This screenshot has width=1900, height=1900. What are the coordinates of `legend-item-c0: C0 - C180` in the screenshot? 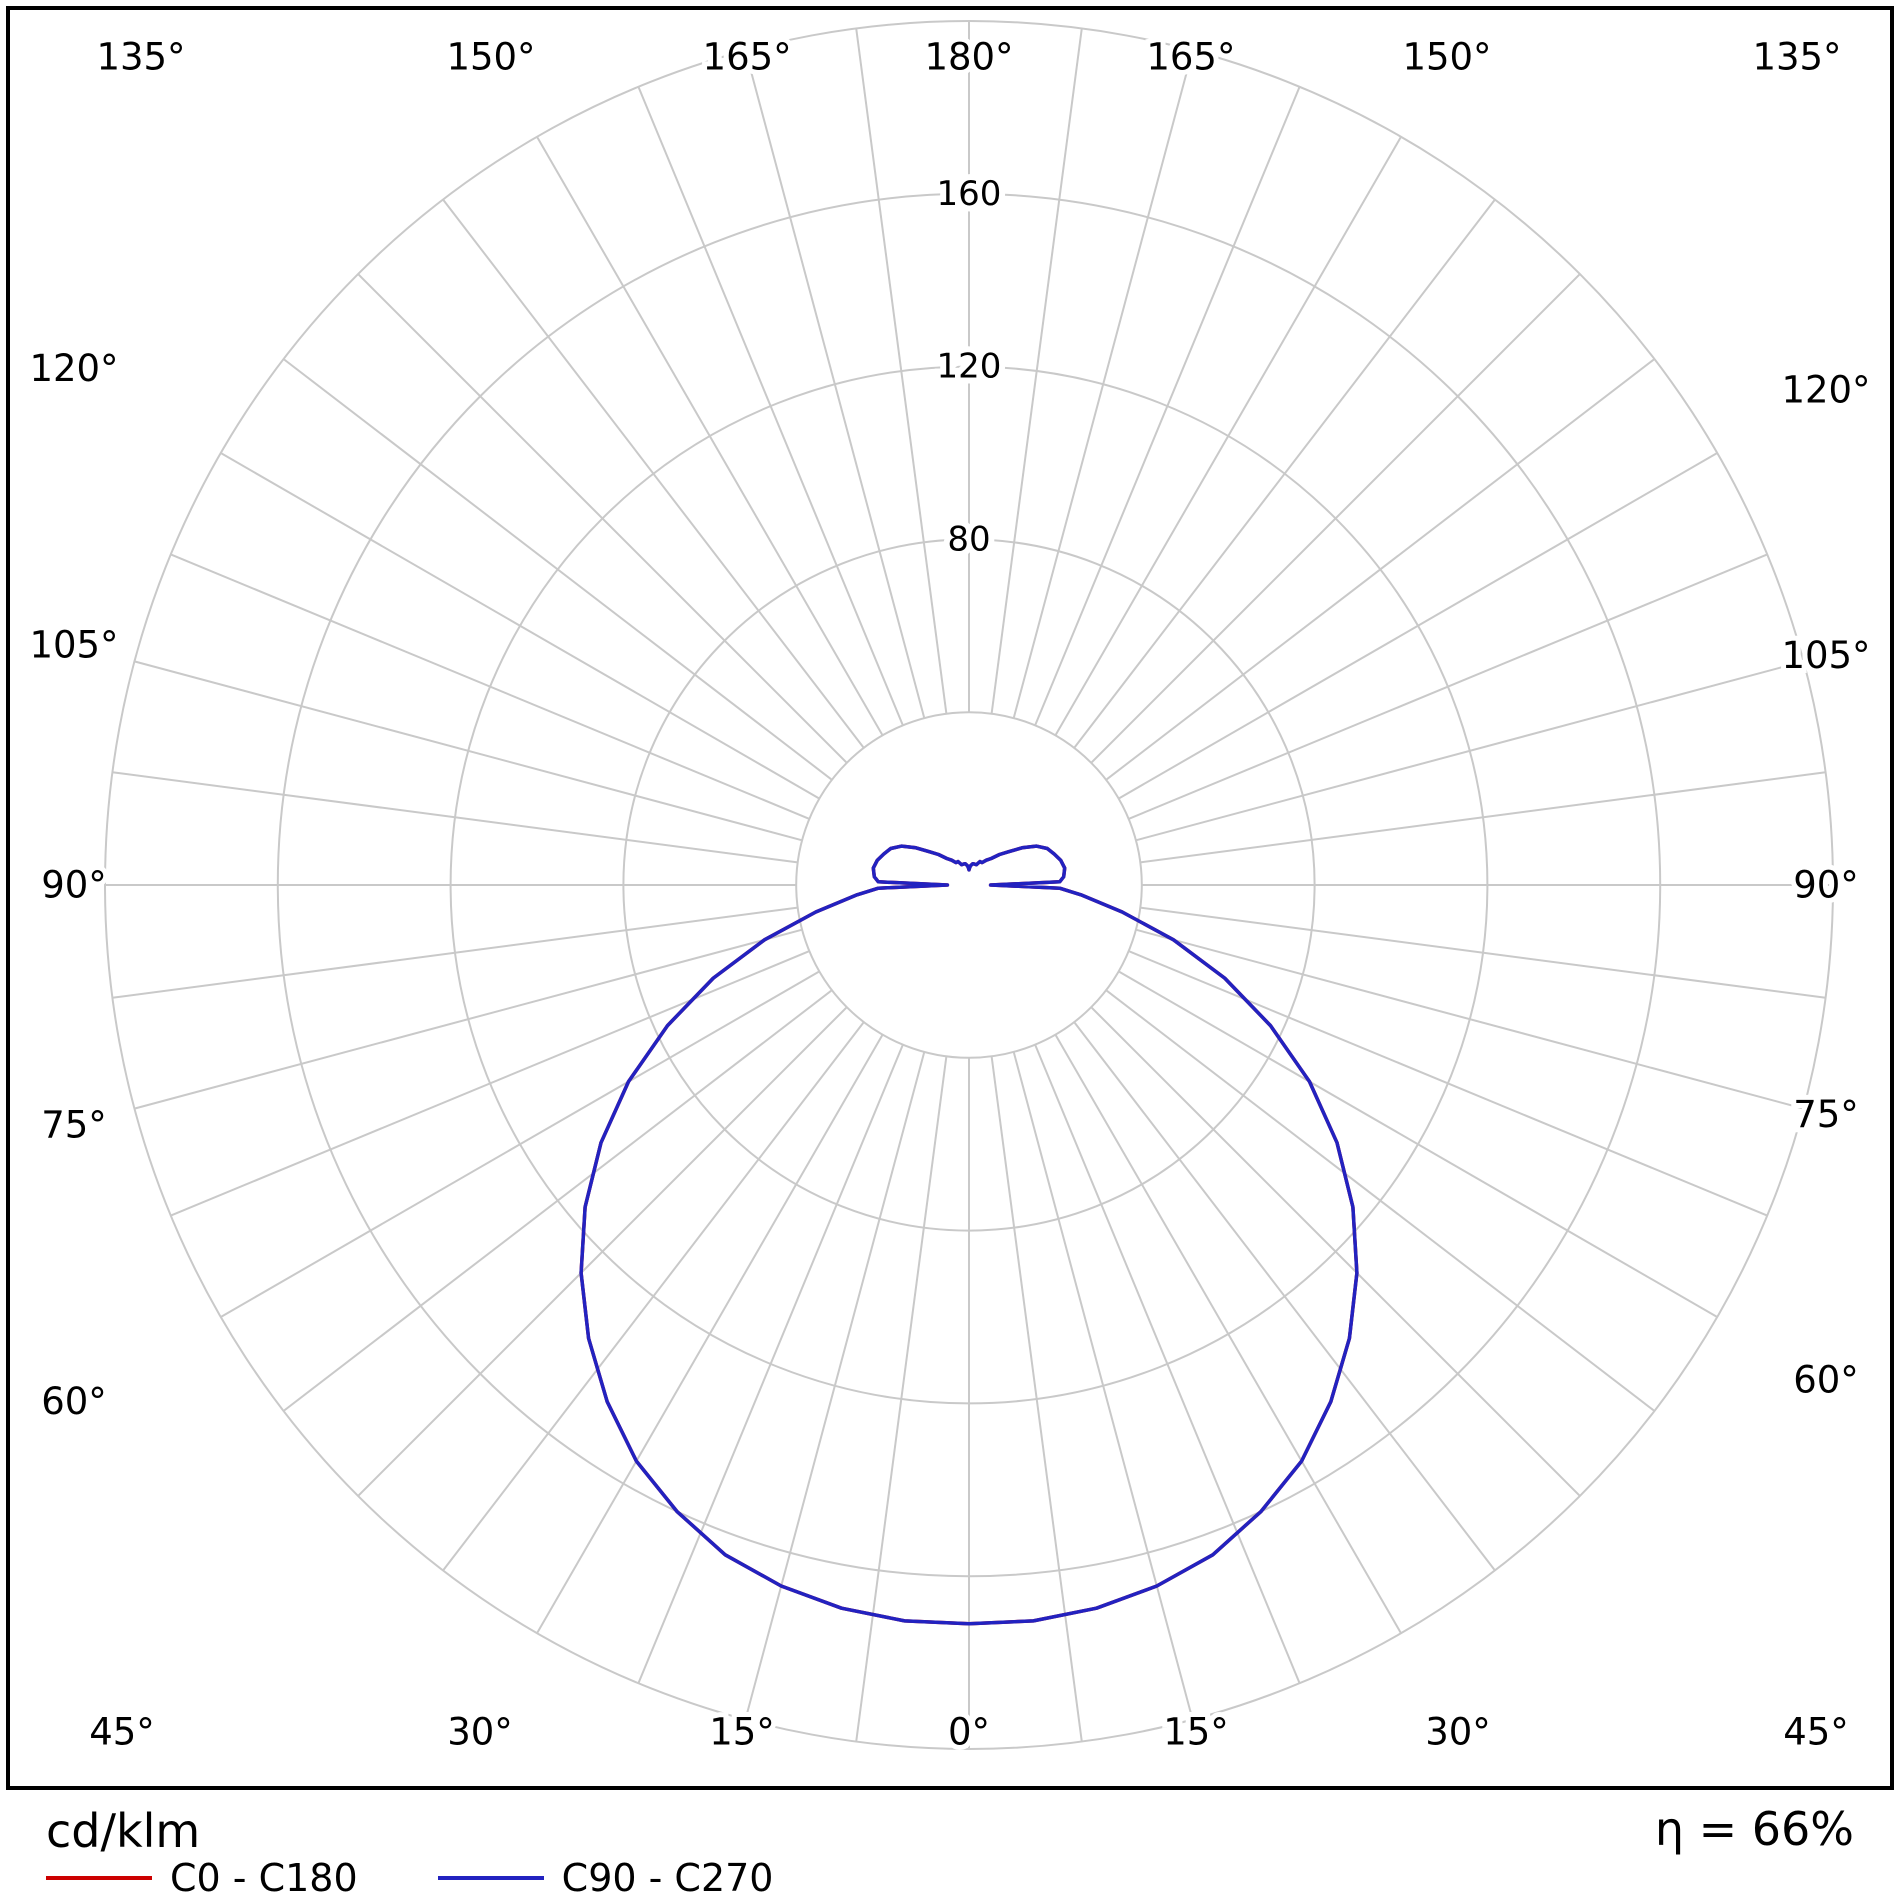 It's located at (202, 1878).